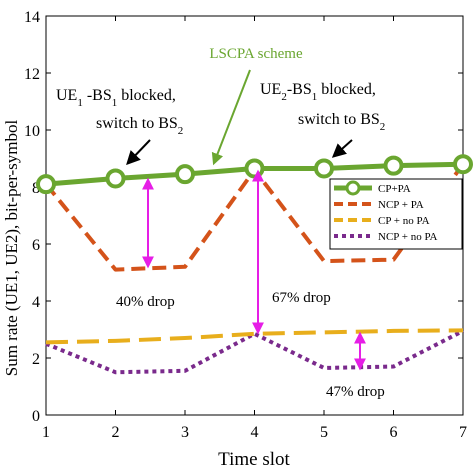  I want to click on legend-label: NCP + PA, so click(401, 205).